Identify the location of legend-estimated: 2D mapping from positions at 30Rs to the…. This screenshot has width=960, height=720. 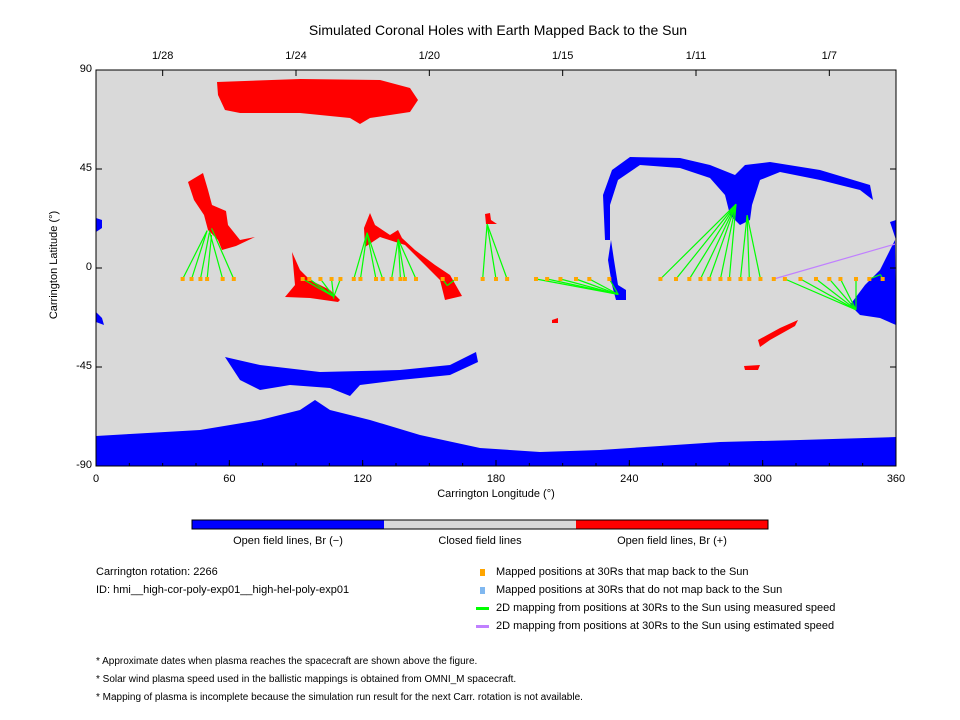
(665, 626).